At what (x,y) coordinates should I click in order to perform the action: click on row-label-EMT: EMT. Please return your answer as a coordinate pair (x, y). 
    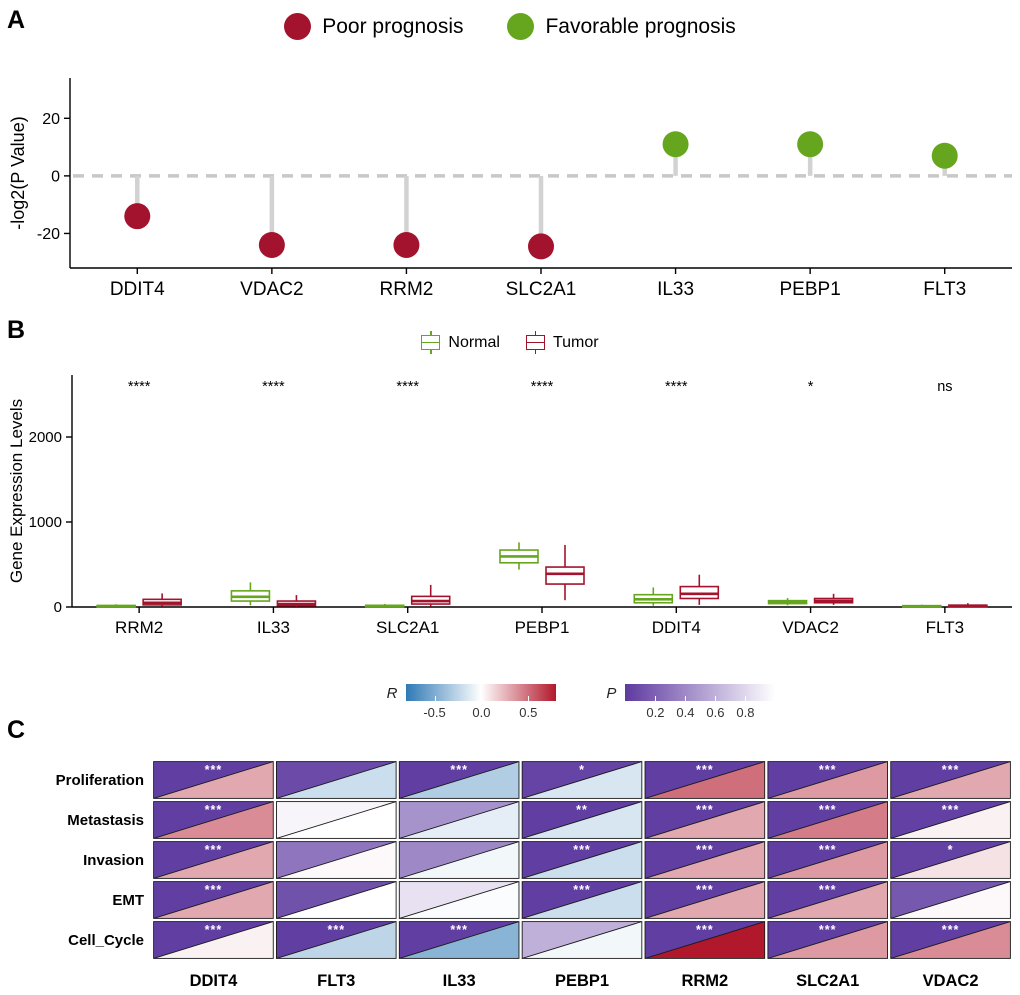
    Looking at the image, I should click on (128, 900).